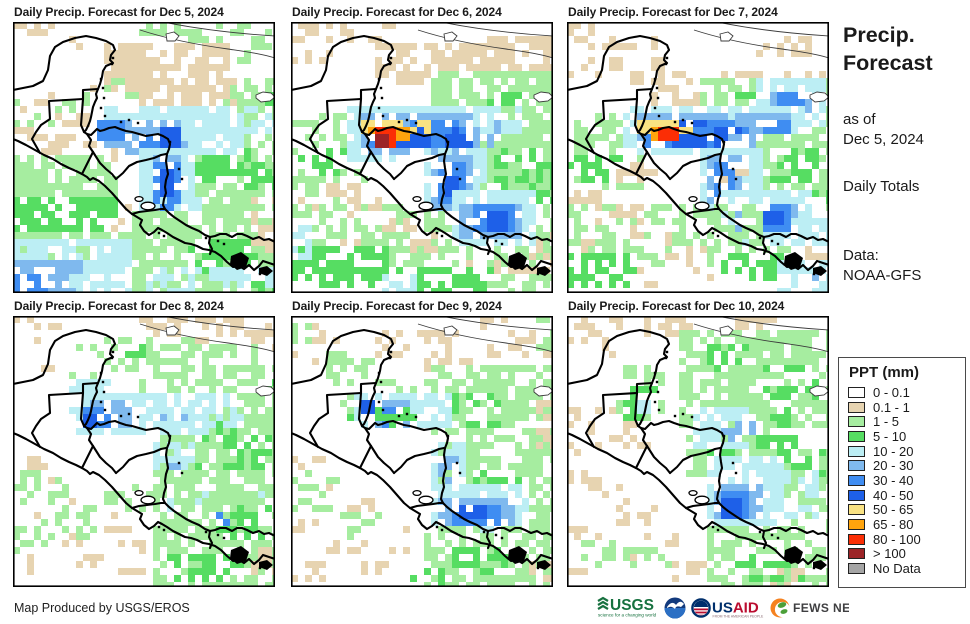 The height and width of the screenshot is (624, 970). I want to click on usaid-us-text: US, so click(722, 608).